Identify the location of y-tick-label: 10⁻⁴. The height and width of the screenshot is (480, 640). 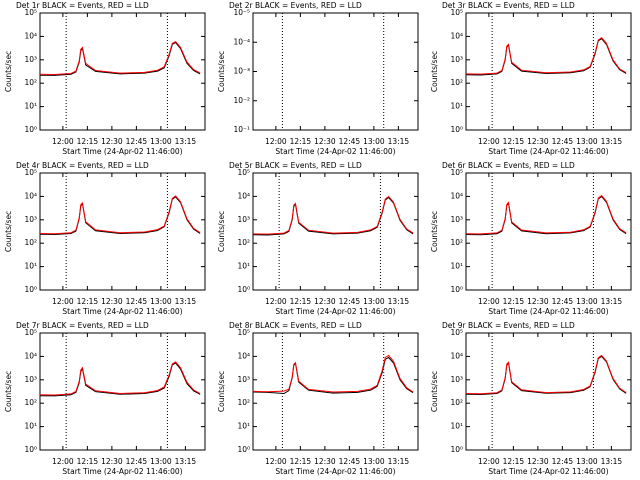
(241, 41).